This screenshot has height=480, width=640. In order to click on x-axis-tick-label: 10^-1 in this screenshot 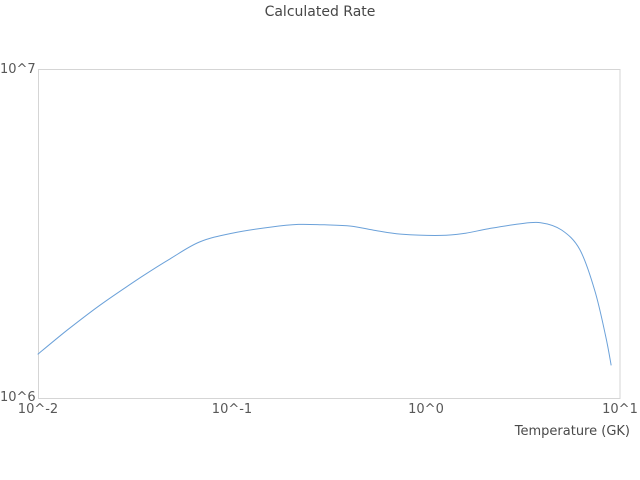, I will do `click(232, 409)`.